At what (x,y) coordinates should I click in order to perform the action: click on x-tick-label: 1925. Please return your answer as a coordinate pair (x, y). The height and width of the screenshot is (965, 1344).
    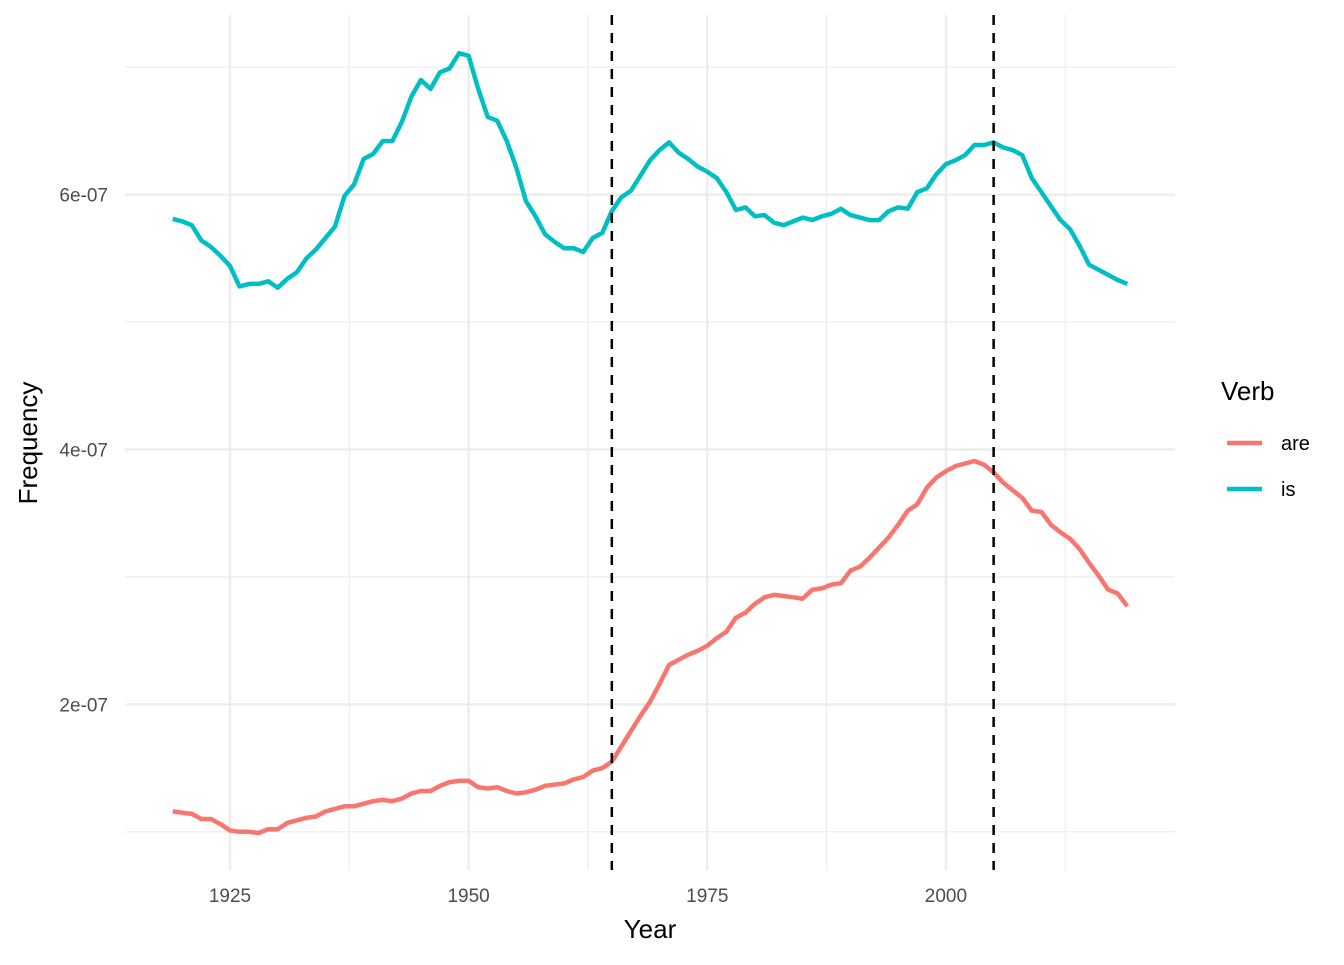
    Looking at the image, I should click on (230, 896).